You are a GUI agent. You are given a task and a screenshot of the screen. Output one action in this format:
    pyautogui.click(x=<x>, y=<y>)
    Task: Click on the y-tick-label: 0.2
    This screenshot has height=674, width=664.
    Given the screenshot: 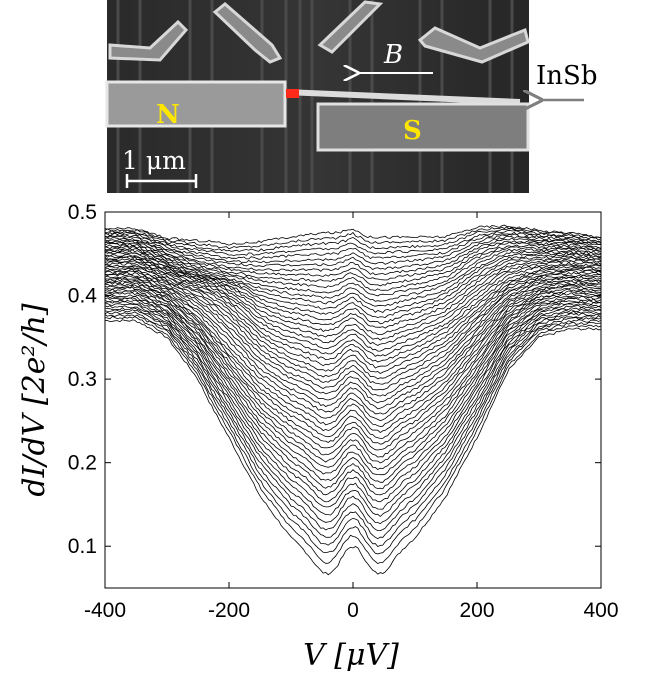 What is the action you would take?
    pyautogui.click(x=82, y=463)
    